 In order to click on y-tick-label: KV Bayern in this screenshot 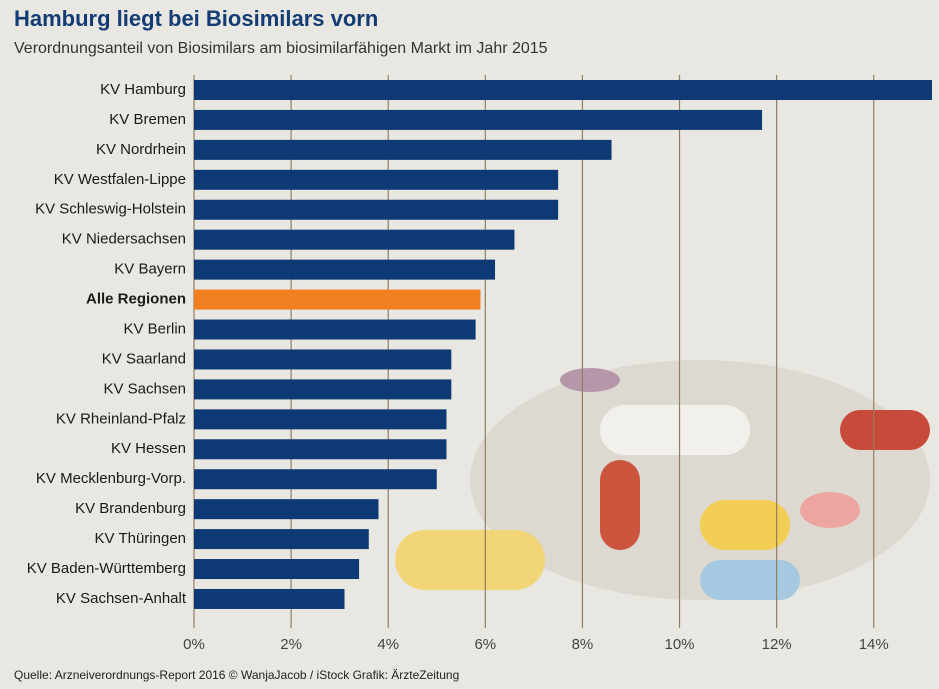, I will do `click(150, 269)`.